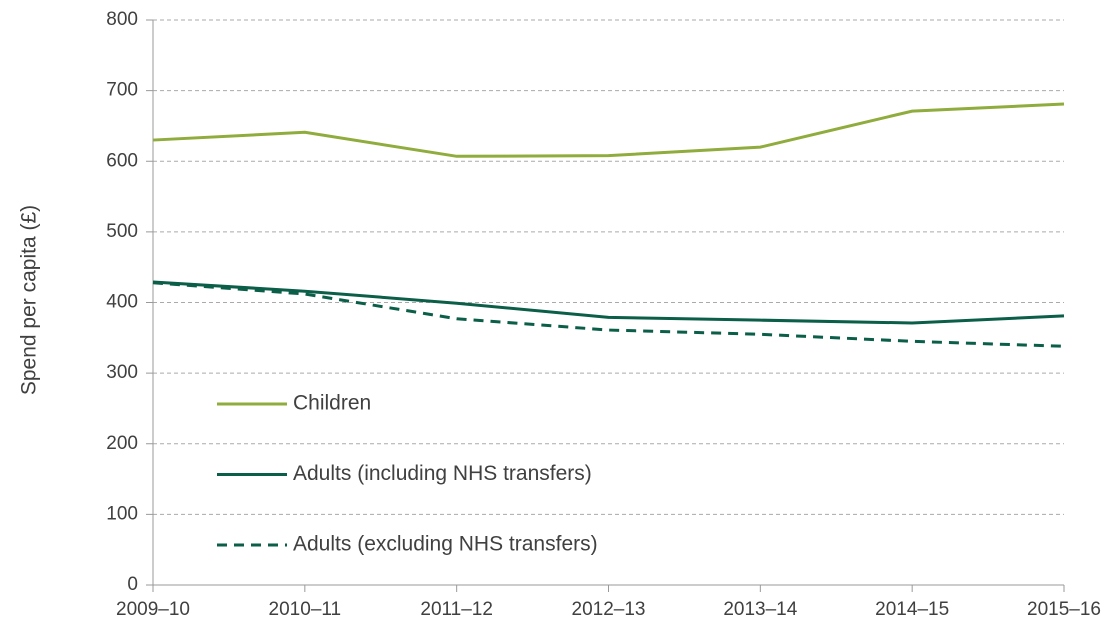 The image size is (1115, 633). I want to click on x-tick-label: 2010–11, so click(305, 609).